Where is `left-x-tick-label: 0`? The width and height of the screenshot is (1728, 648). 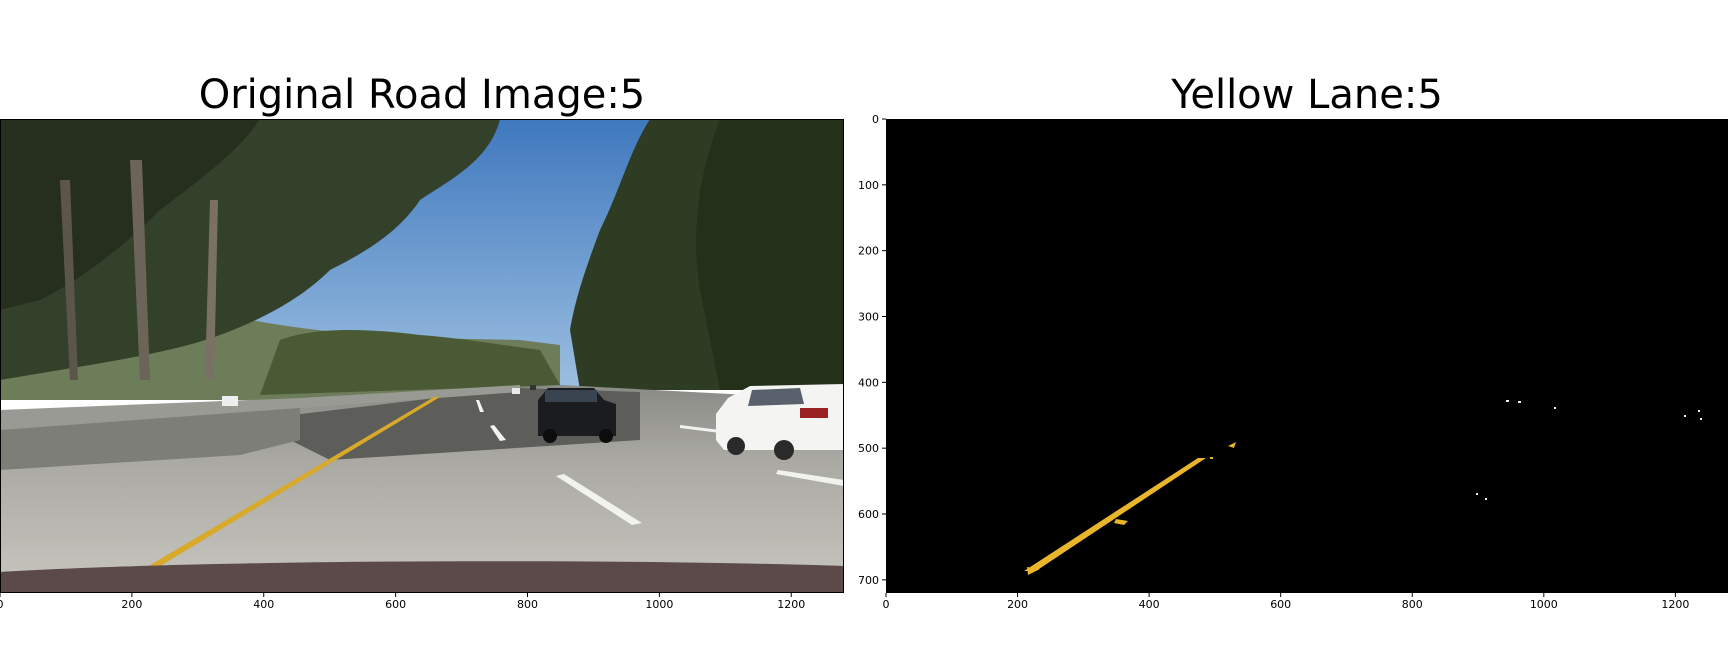
left-x-tick-label: 0 is located at coordinates (2, 604).